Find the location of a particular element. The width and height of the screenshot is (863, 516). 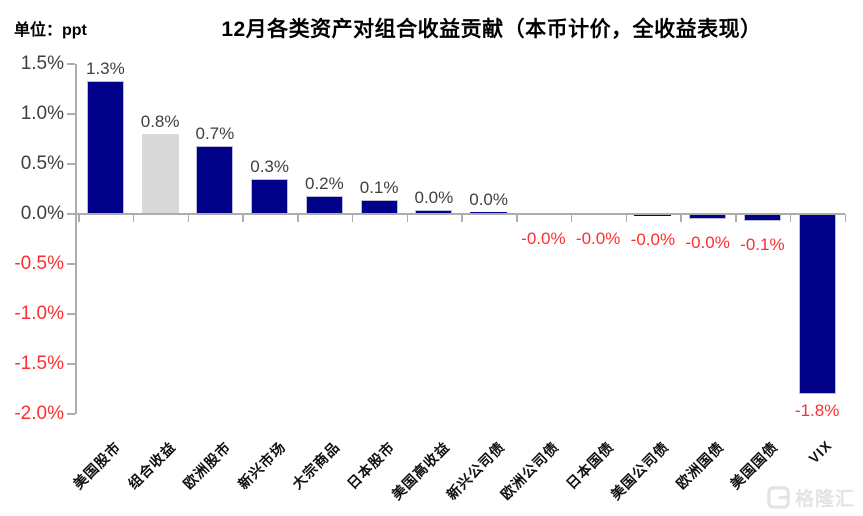

y-axis-tick-label: -1.5% is located at coordinates (39, 363).